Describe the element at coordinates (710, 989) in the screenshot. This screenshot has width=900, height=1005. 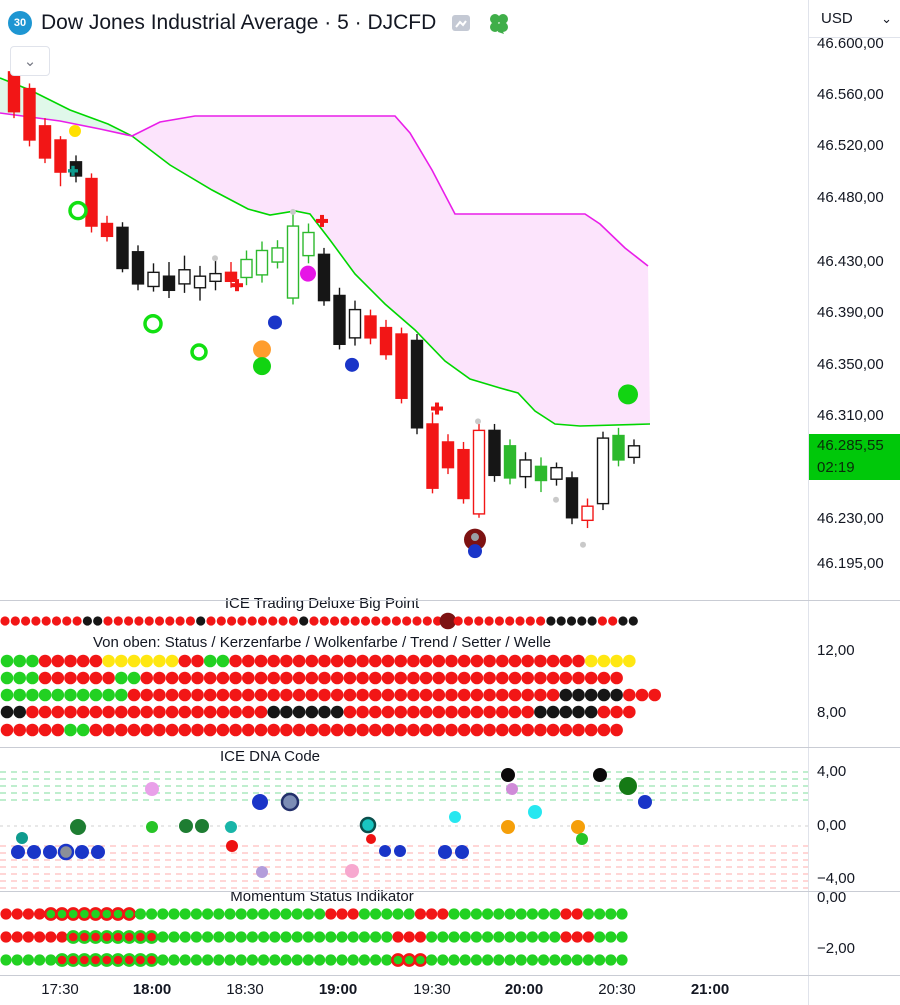
I see `time-axis-label: 21:00` at that location.